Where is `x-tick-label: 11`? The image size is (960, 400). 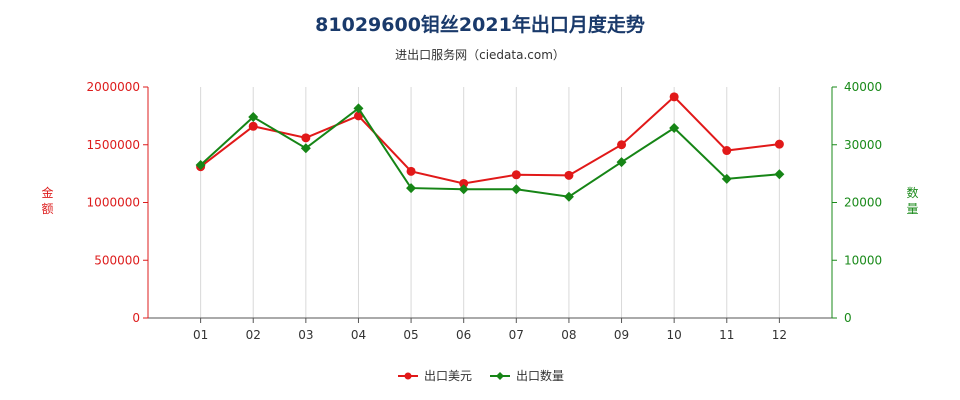
x-tick-label: 11 is located at coordinates (726, 335).